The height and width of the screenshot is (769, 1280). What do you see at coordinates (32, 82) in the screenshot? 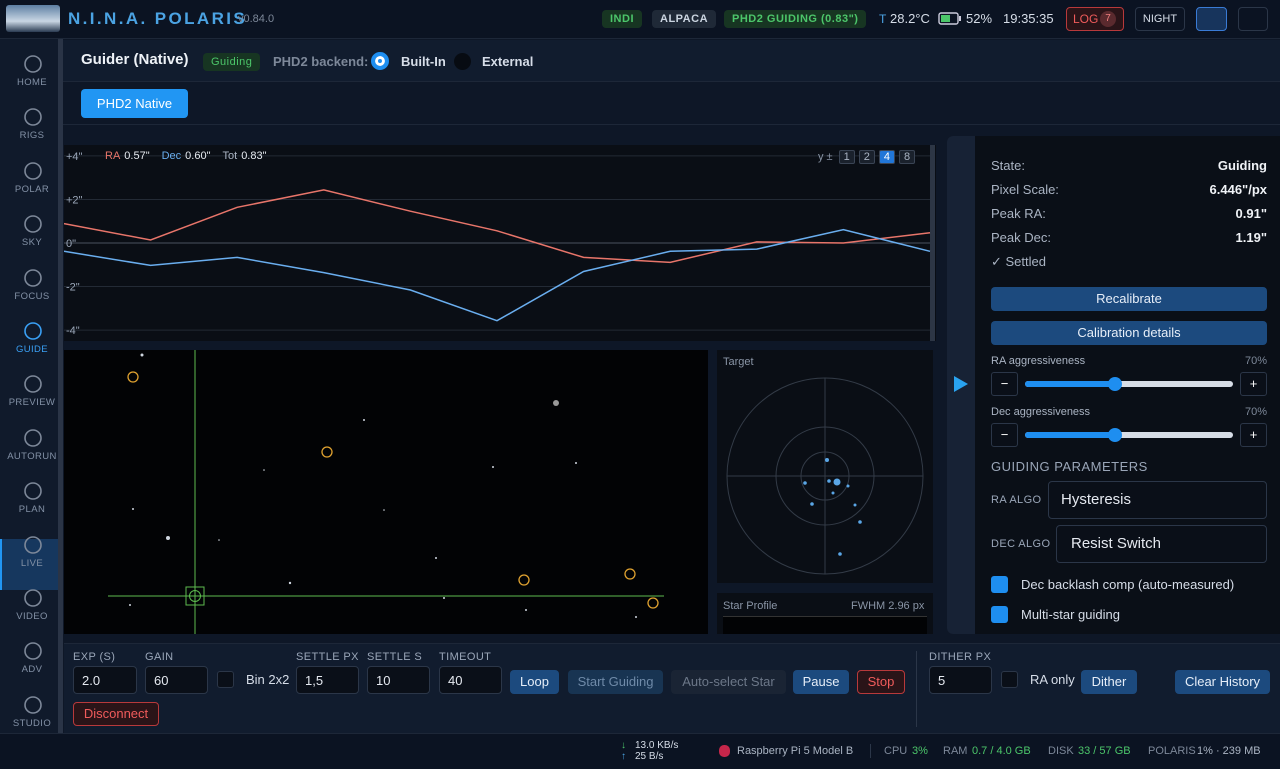
I see `sidebar-label: HOME` at bounding box center [32, 82].